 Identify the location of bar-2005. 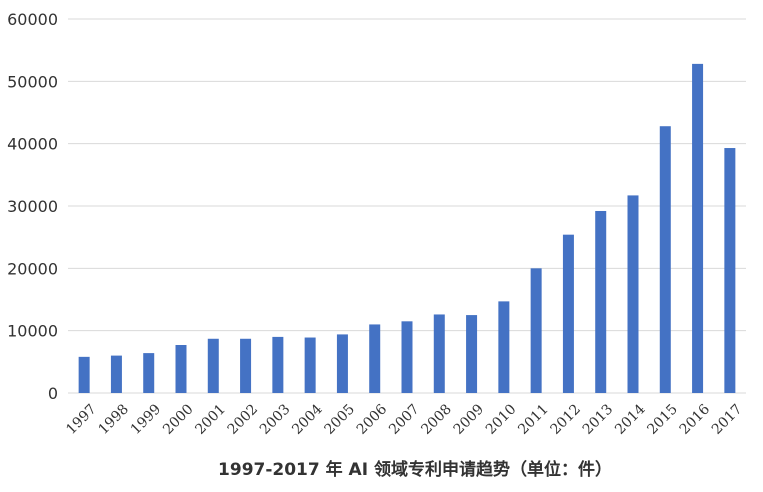
(342, 363).